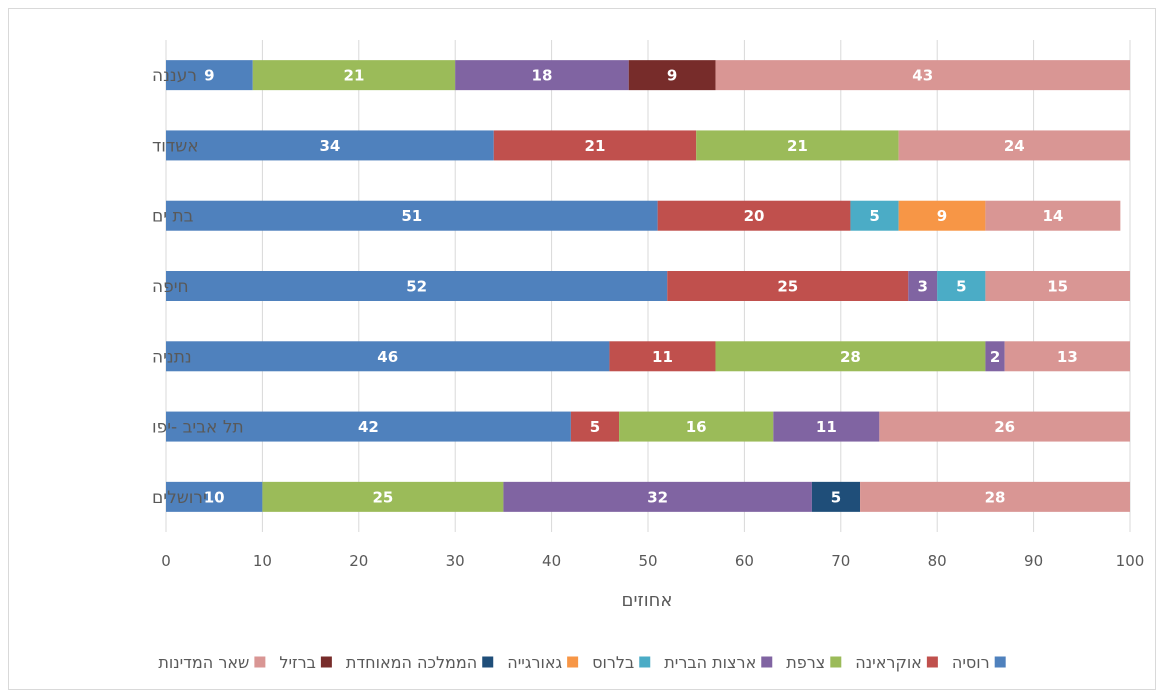  Describe the element at coordinates (1130, 561) in the screenshot. I see `x-tick-label: 100` at that location.